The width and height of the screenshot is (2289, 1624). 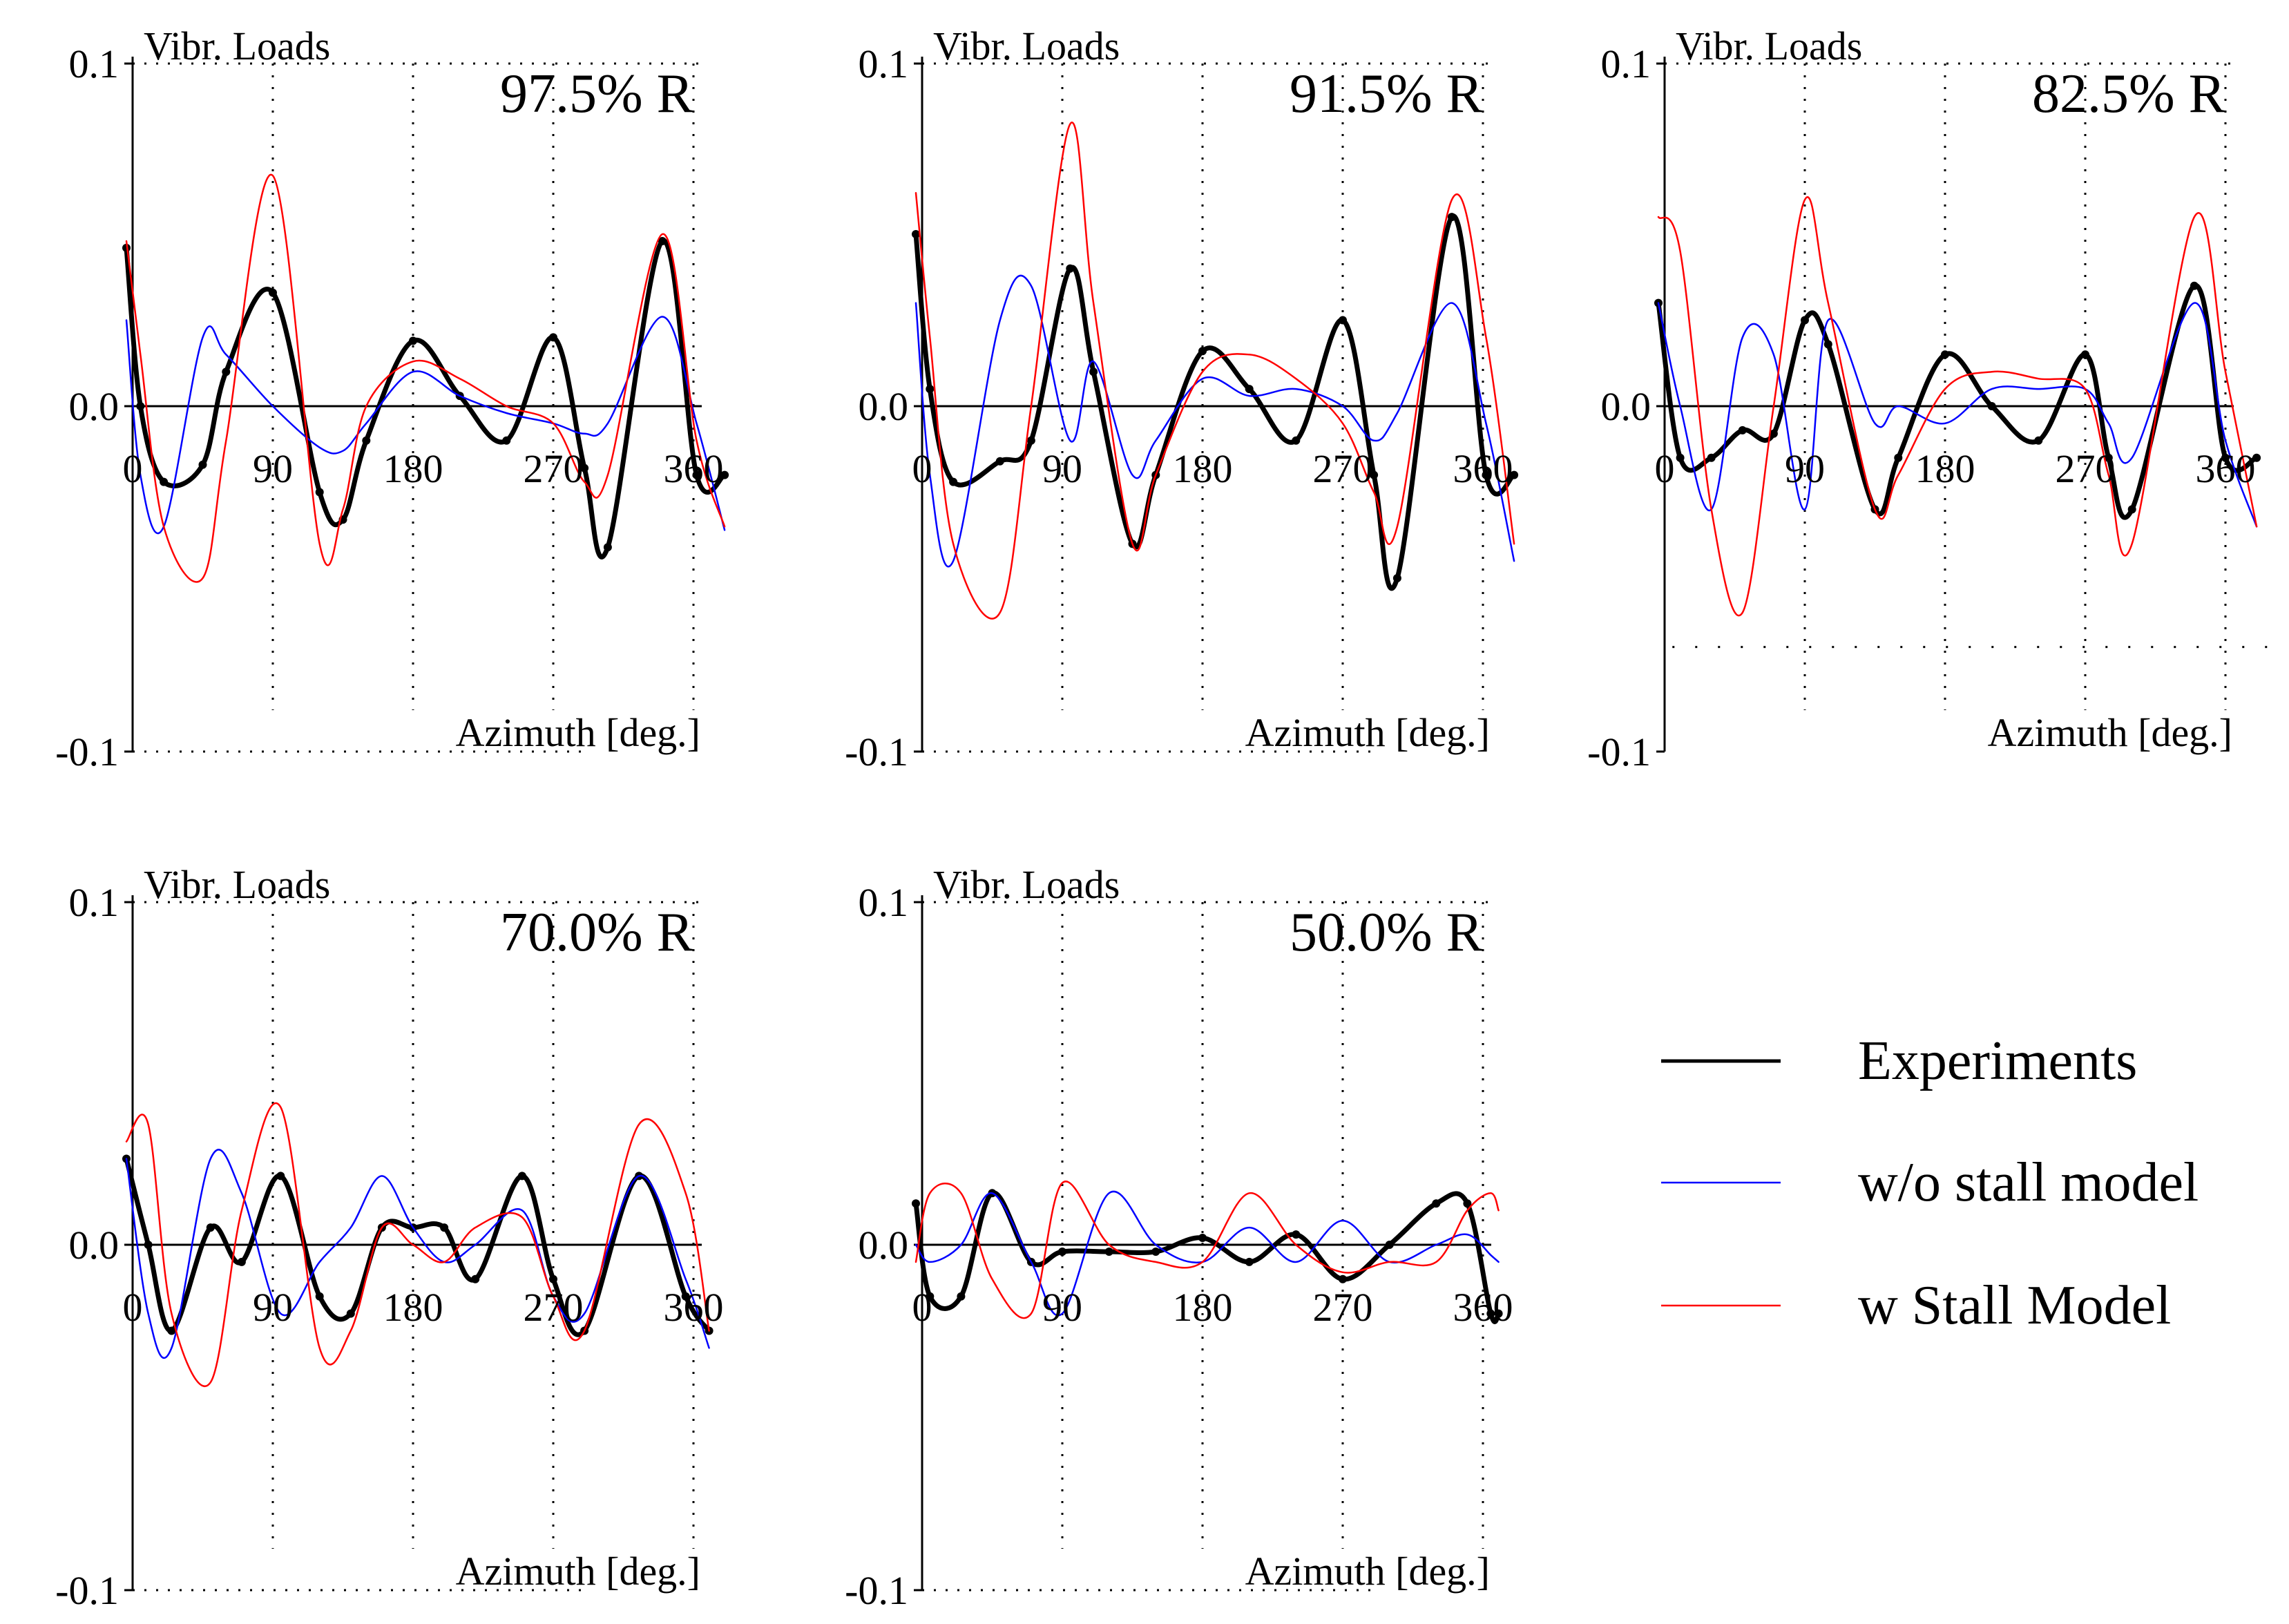 I want to click on legend-item-3: w Stall Model, so click(x=1916, y=1305).